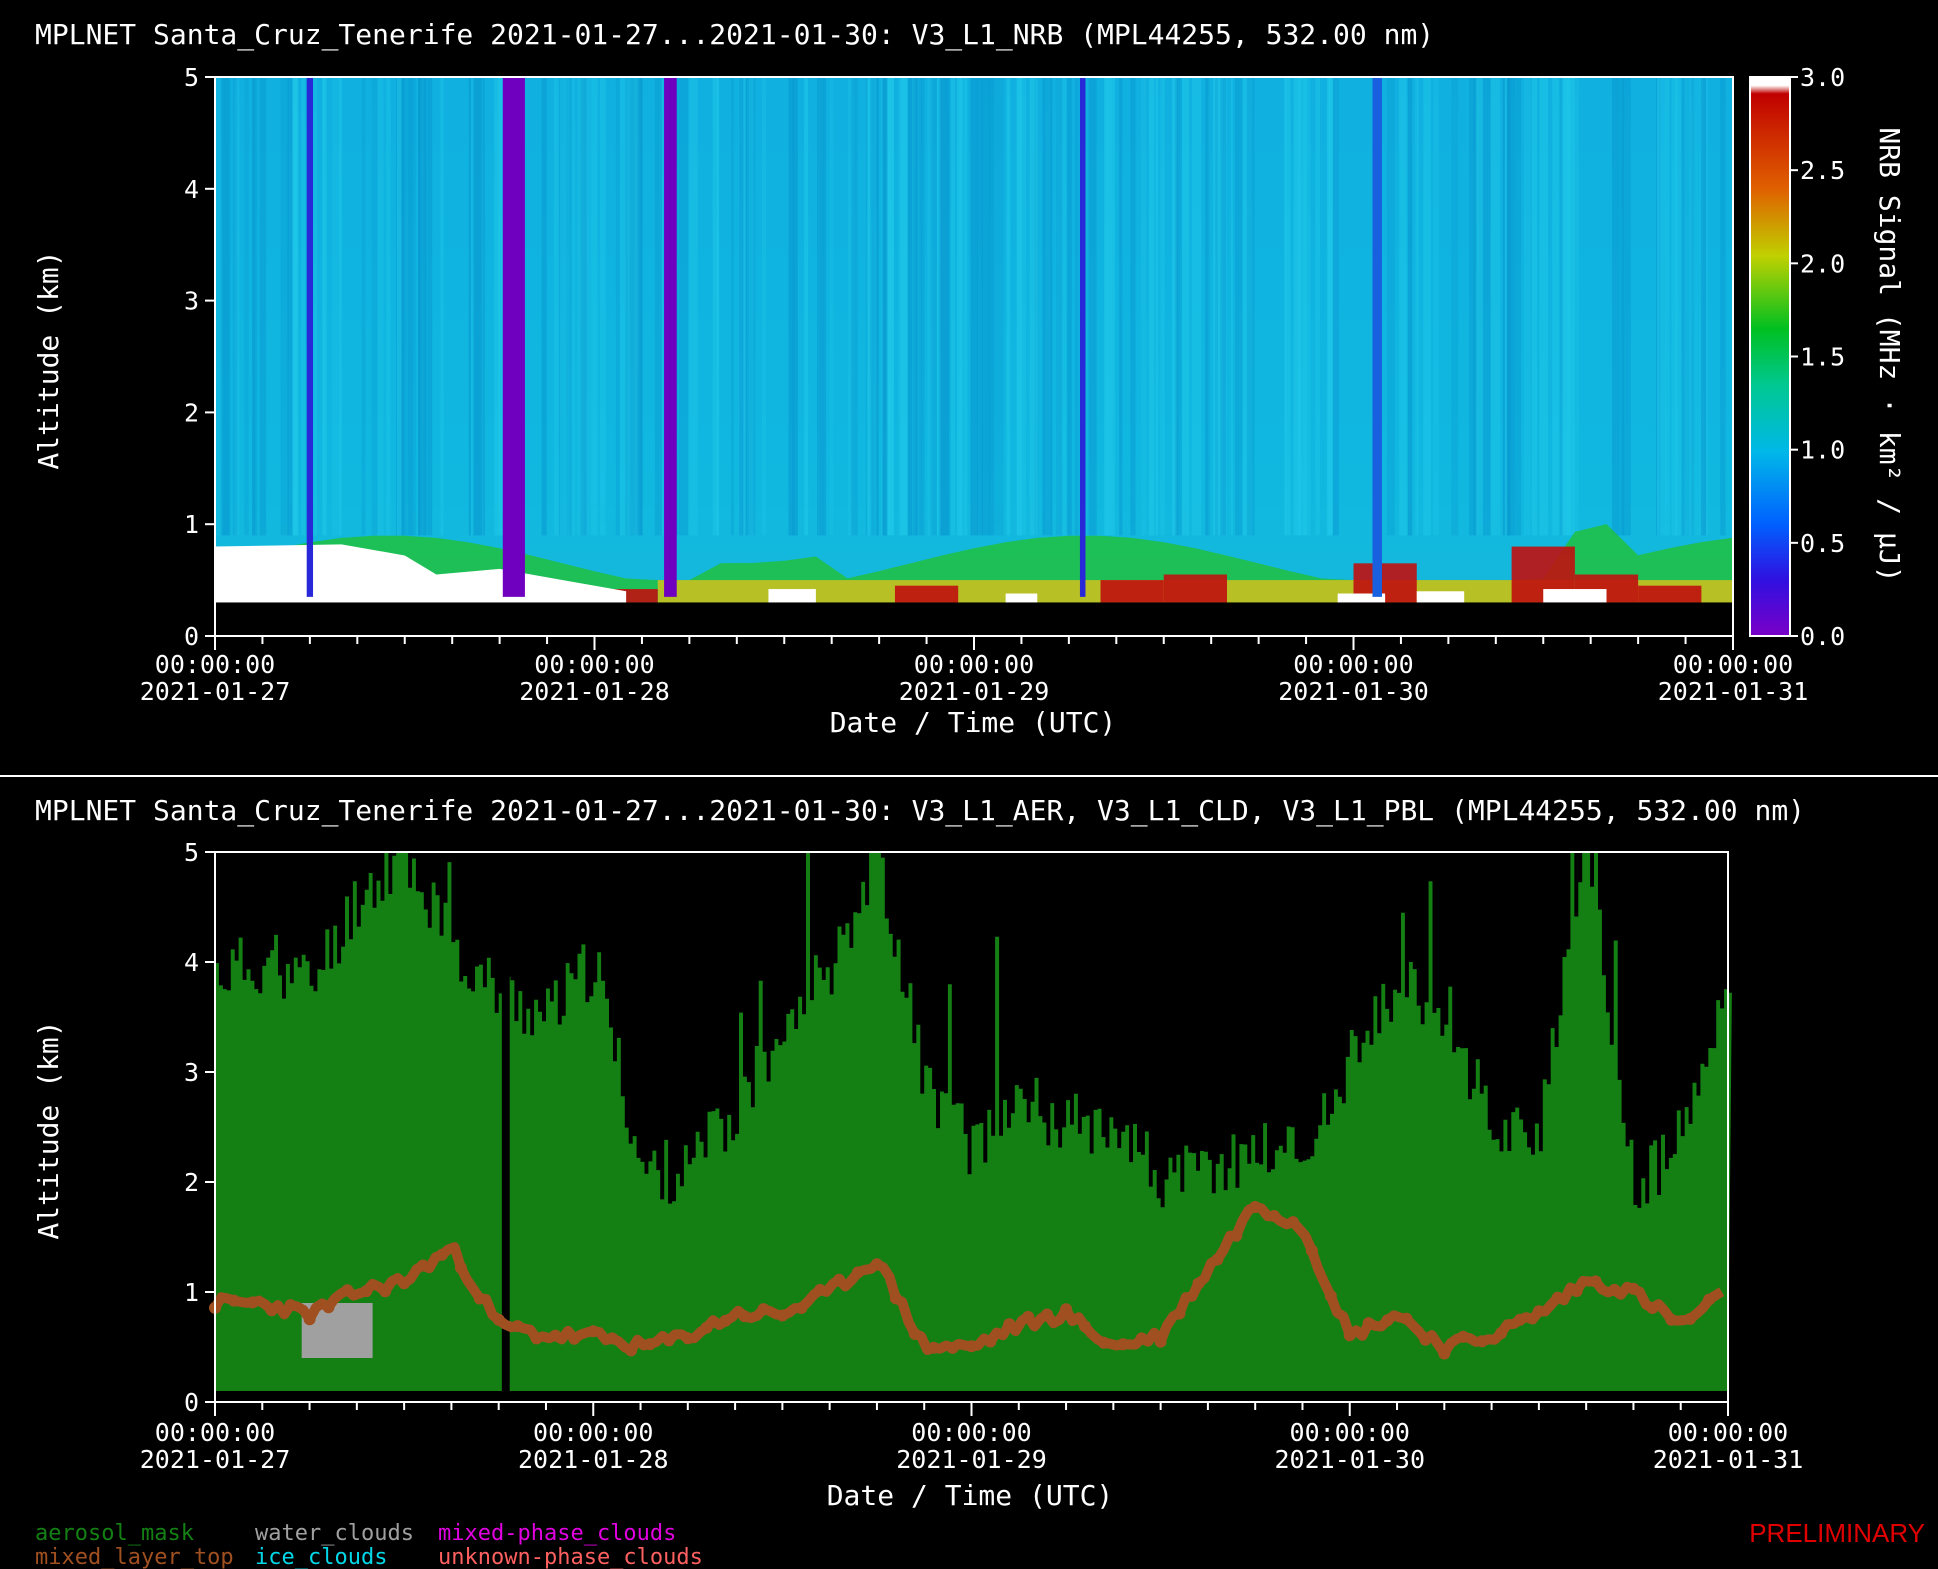 Image resolution: width=1938 pixels, height=1569 pixels. What do you see at coordinates (926, 594) in the screenshot?
I see `nrb-red-hotspot` at bounding box center [926, 594].